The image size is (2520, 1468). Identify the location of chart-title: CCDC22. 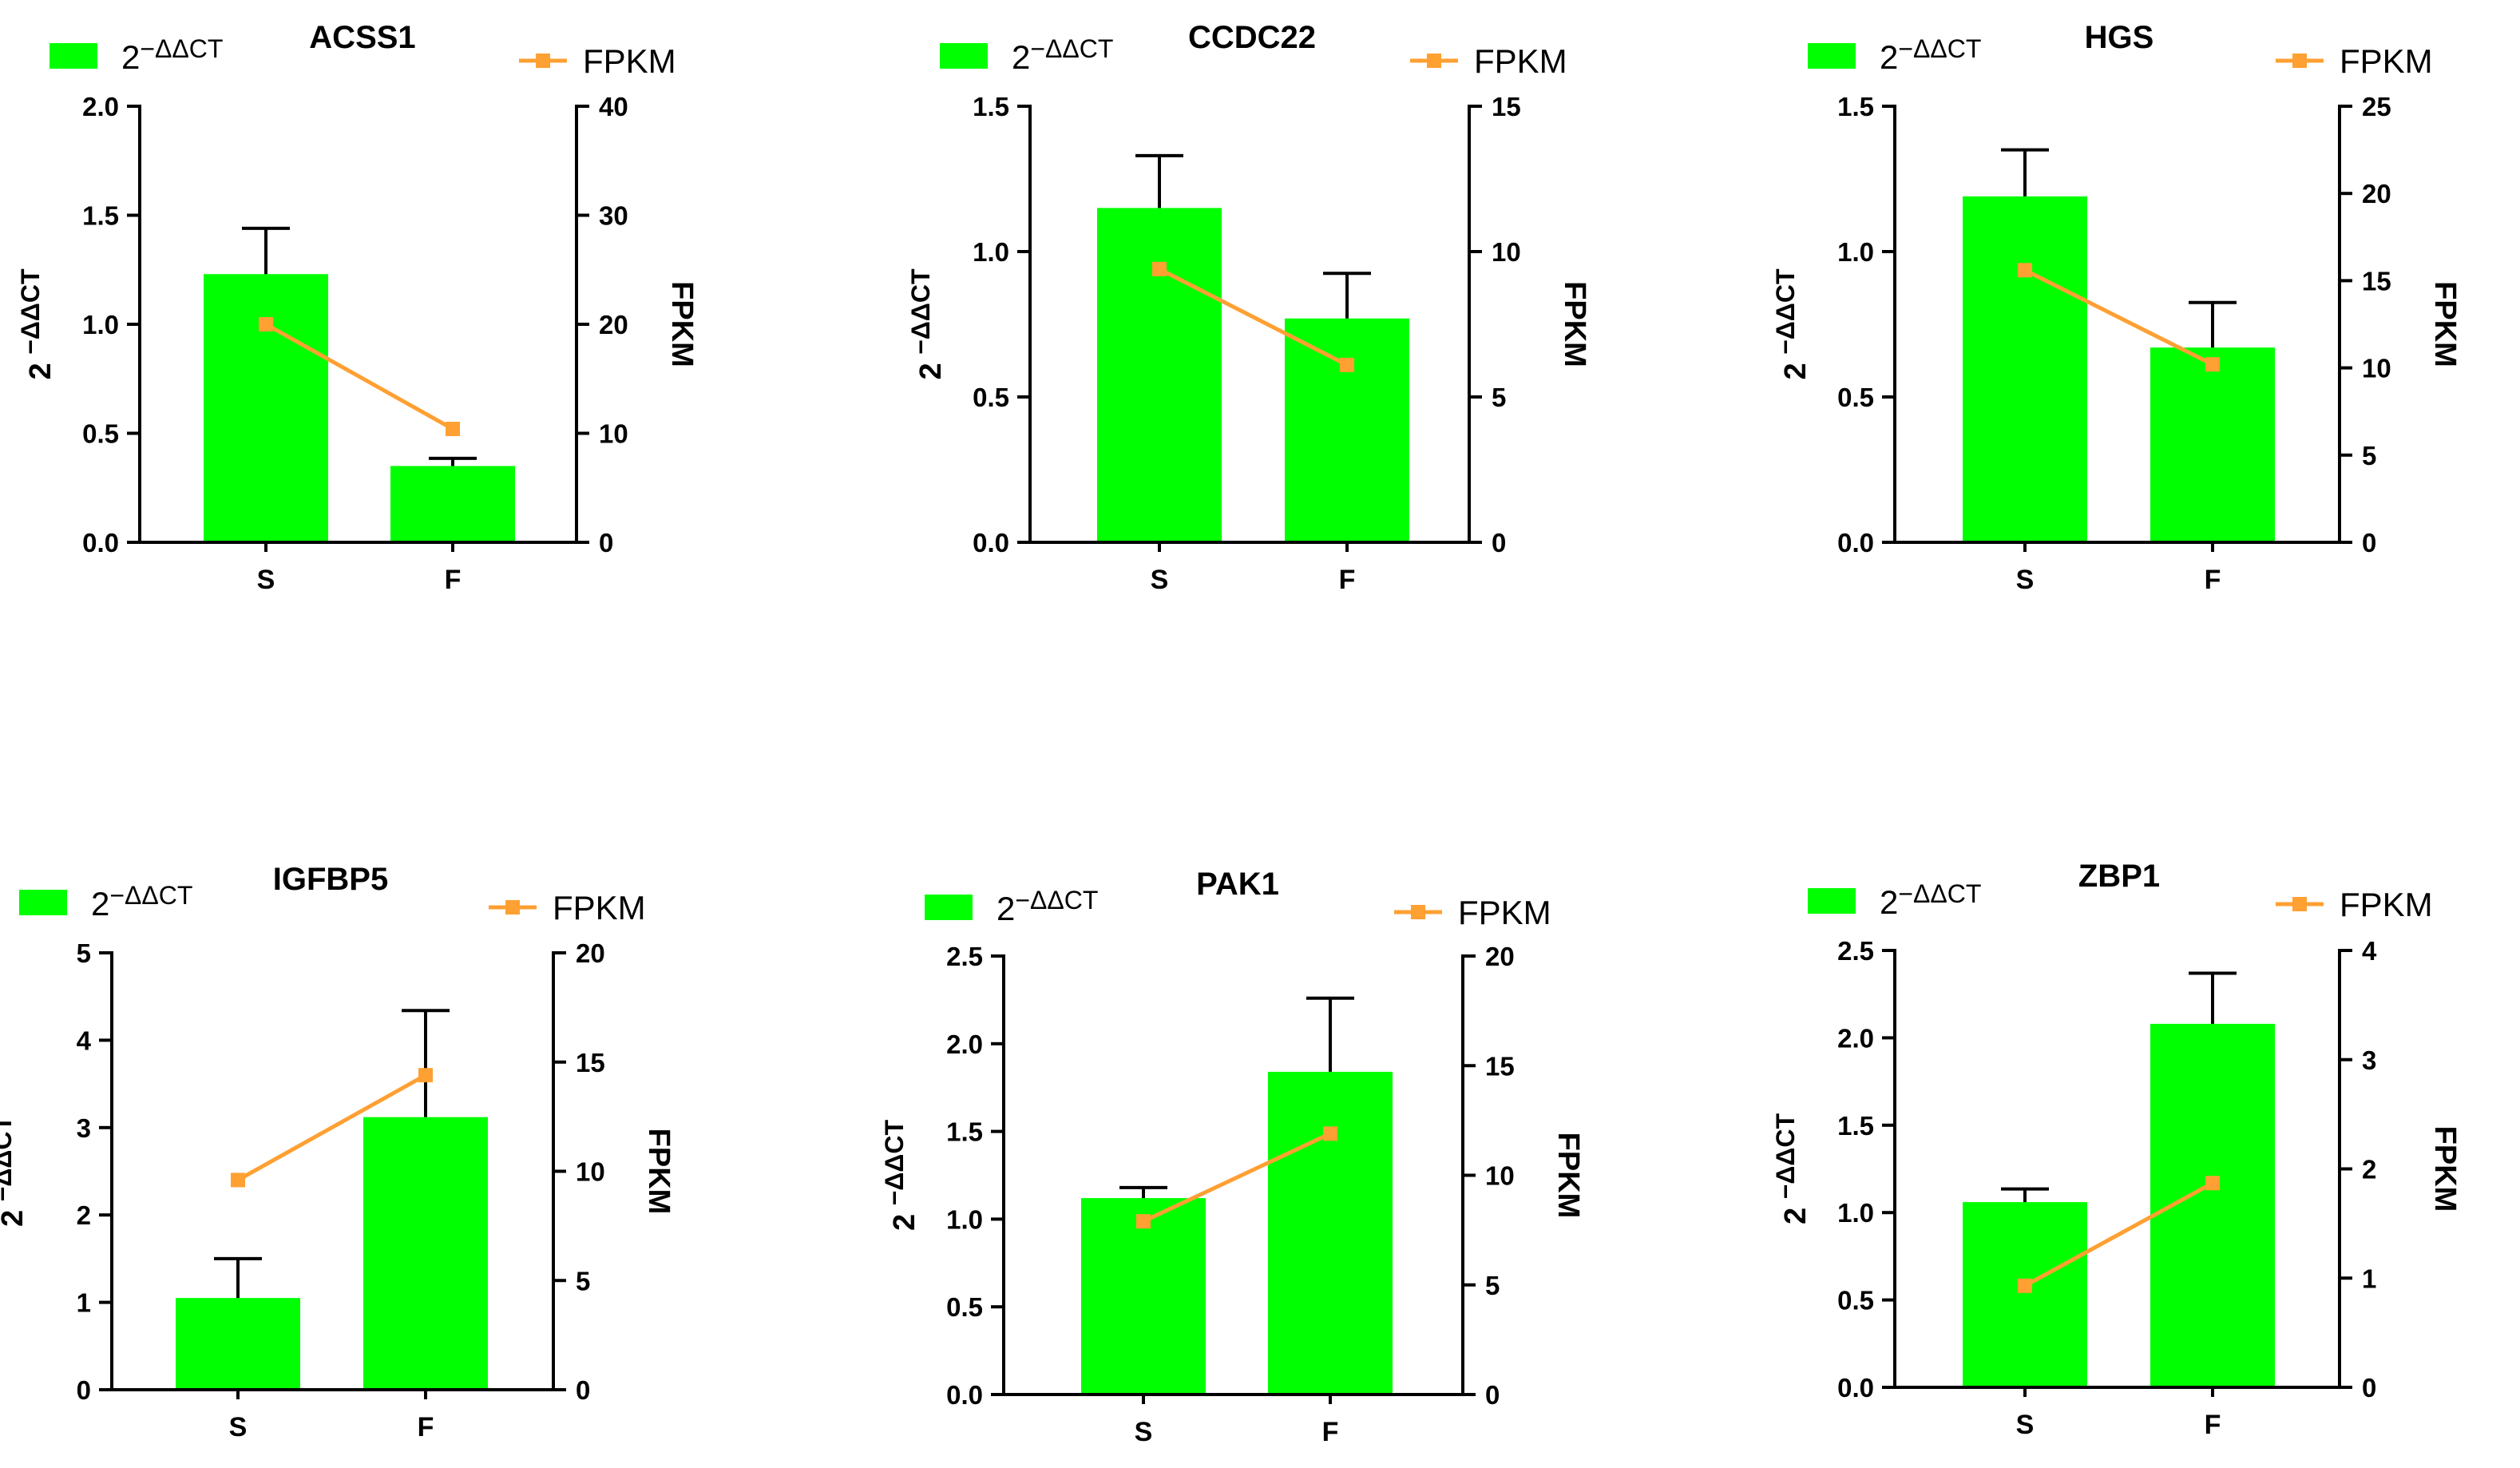
(1252, 37).